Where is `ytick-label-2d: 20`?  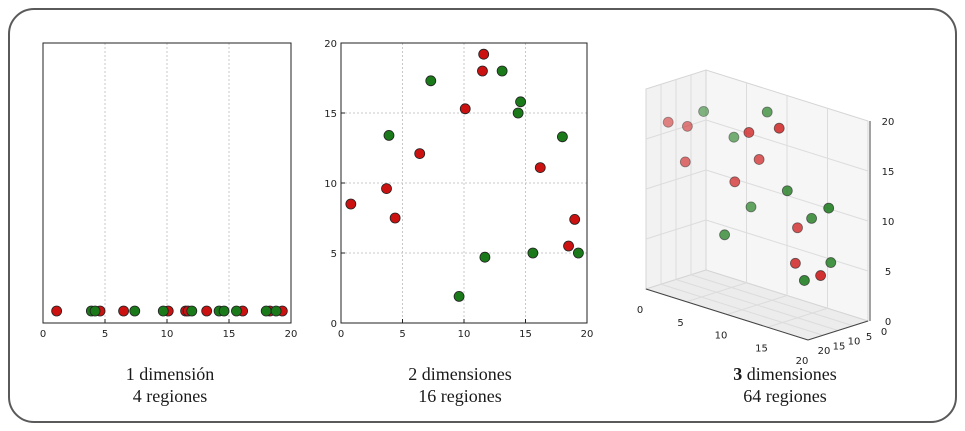
ytick-label-2d: 20 is located at coordinates (330, 44).